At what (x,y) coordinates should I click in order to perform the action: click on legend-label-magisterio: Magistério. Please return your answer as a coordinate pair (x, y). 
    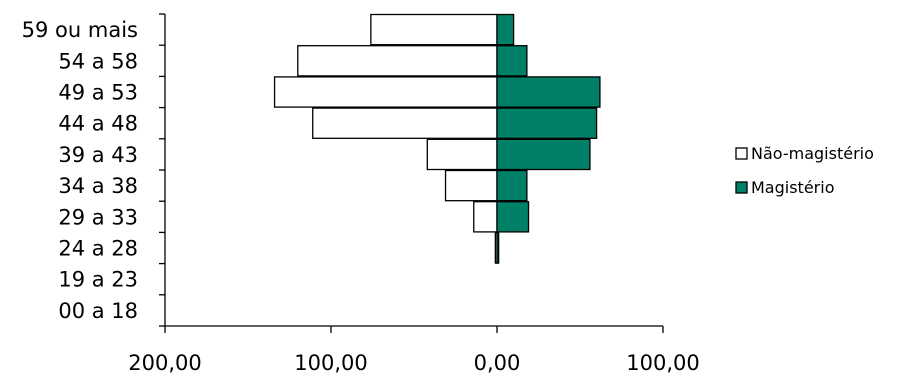
    Looking at the image, I should click on (792, 187).